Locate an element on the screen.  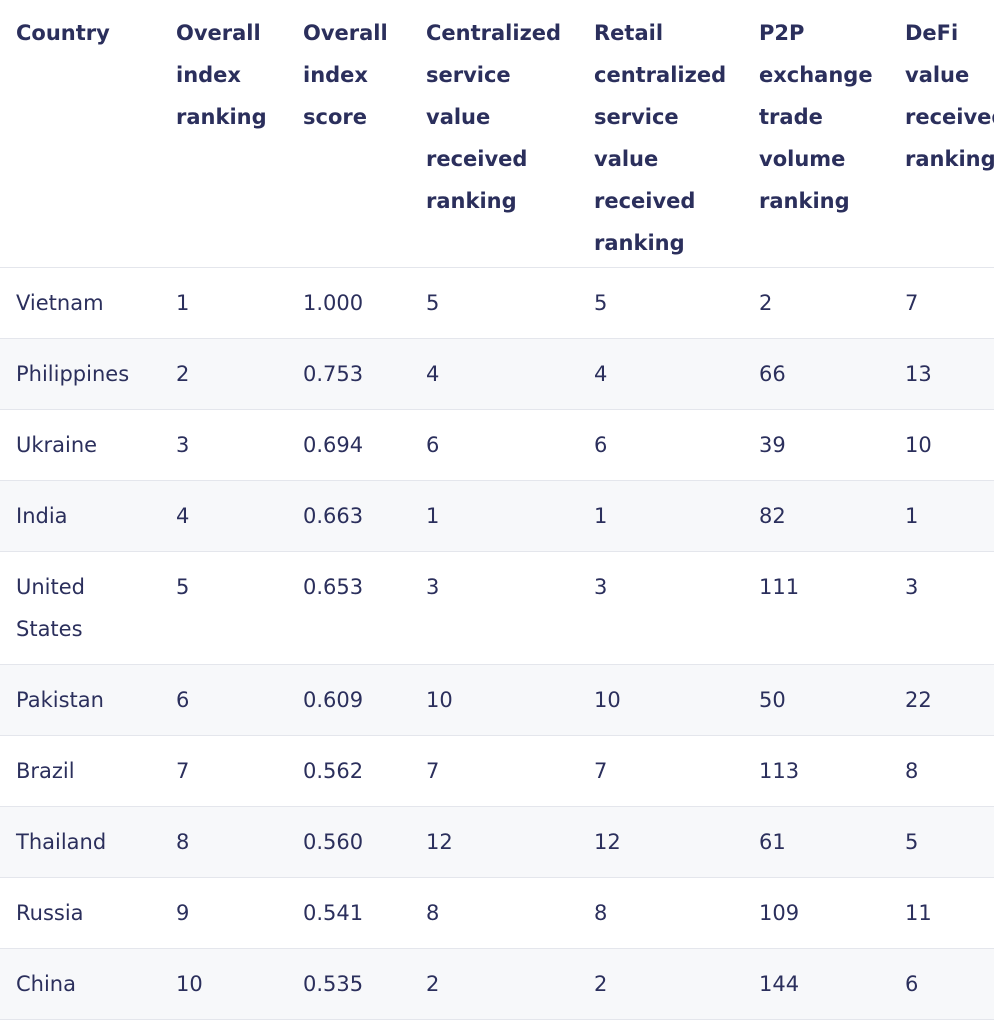
column-header-line: Country is located at coordinates (63, 33).